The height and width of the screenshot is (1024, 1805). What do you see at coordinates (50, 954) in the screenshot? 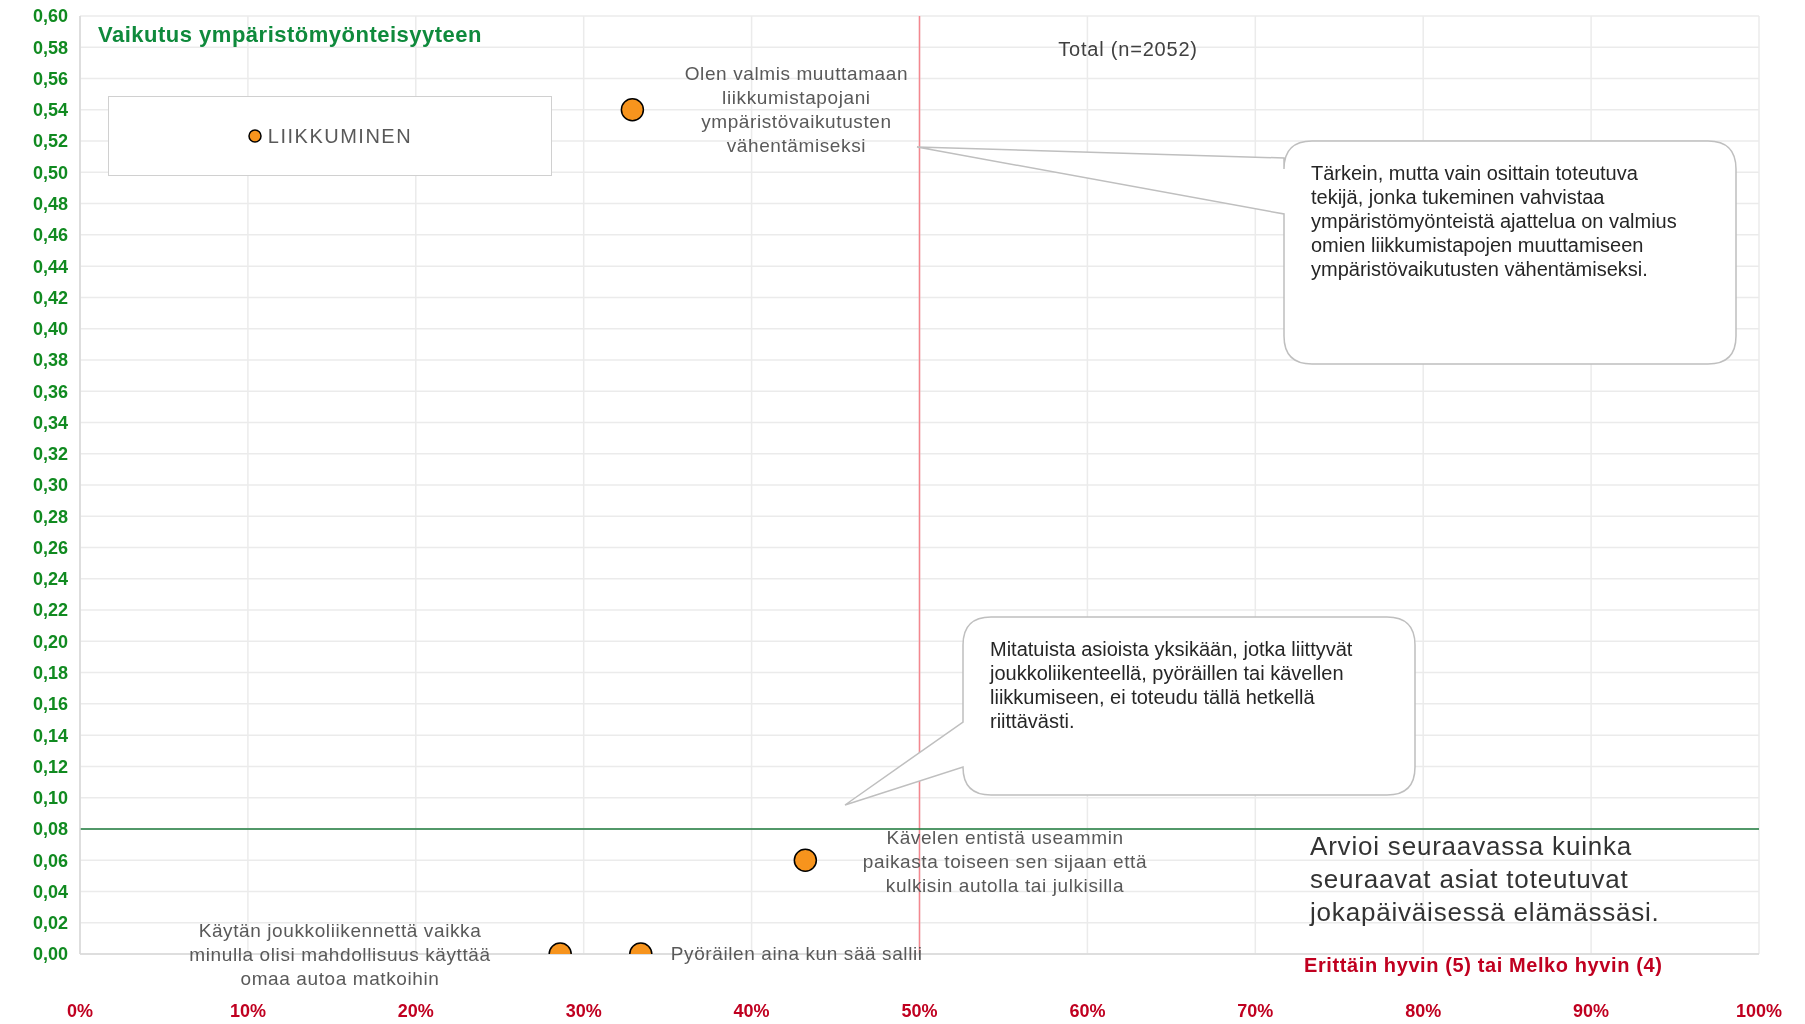
I see `y-tick-label: 0,00` at bounding box center [50, 954].